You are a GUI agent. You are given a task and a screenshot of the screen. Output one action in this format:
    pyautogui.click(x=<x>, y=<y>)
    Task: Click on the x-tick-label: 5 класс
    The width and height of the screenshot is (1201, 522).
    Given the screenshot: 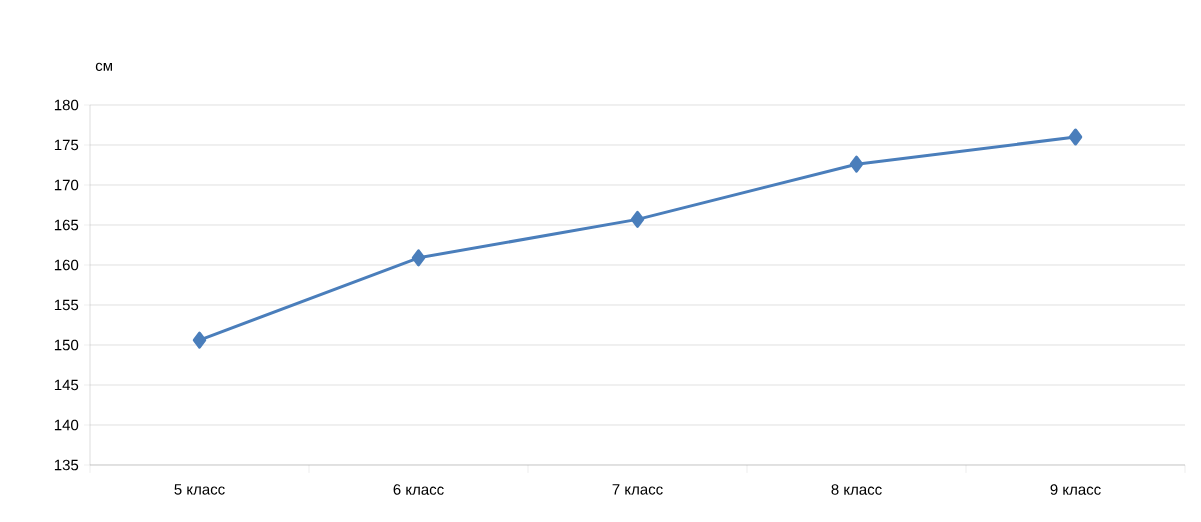 What is the action you would take?
    pyautogui.click(x=199, y=489)
    